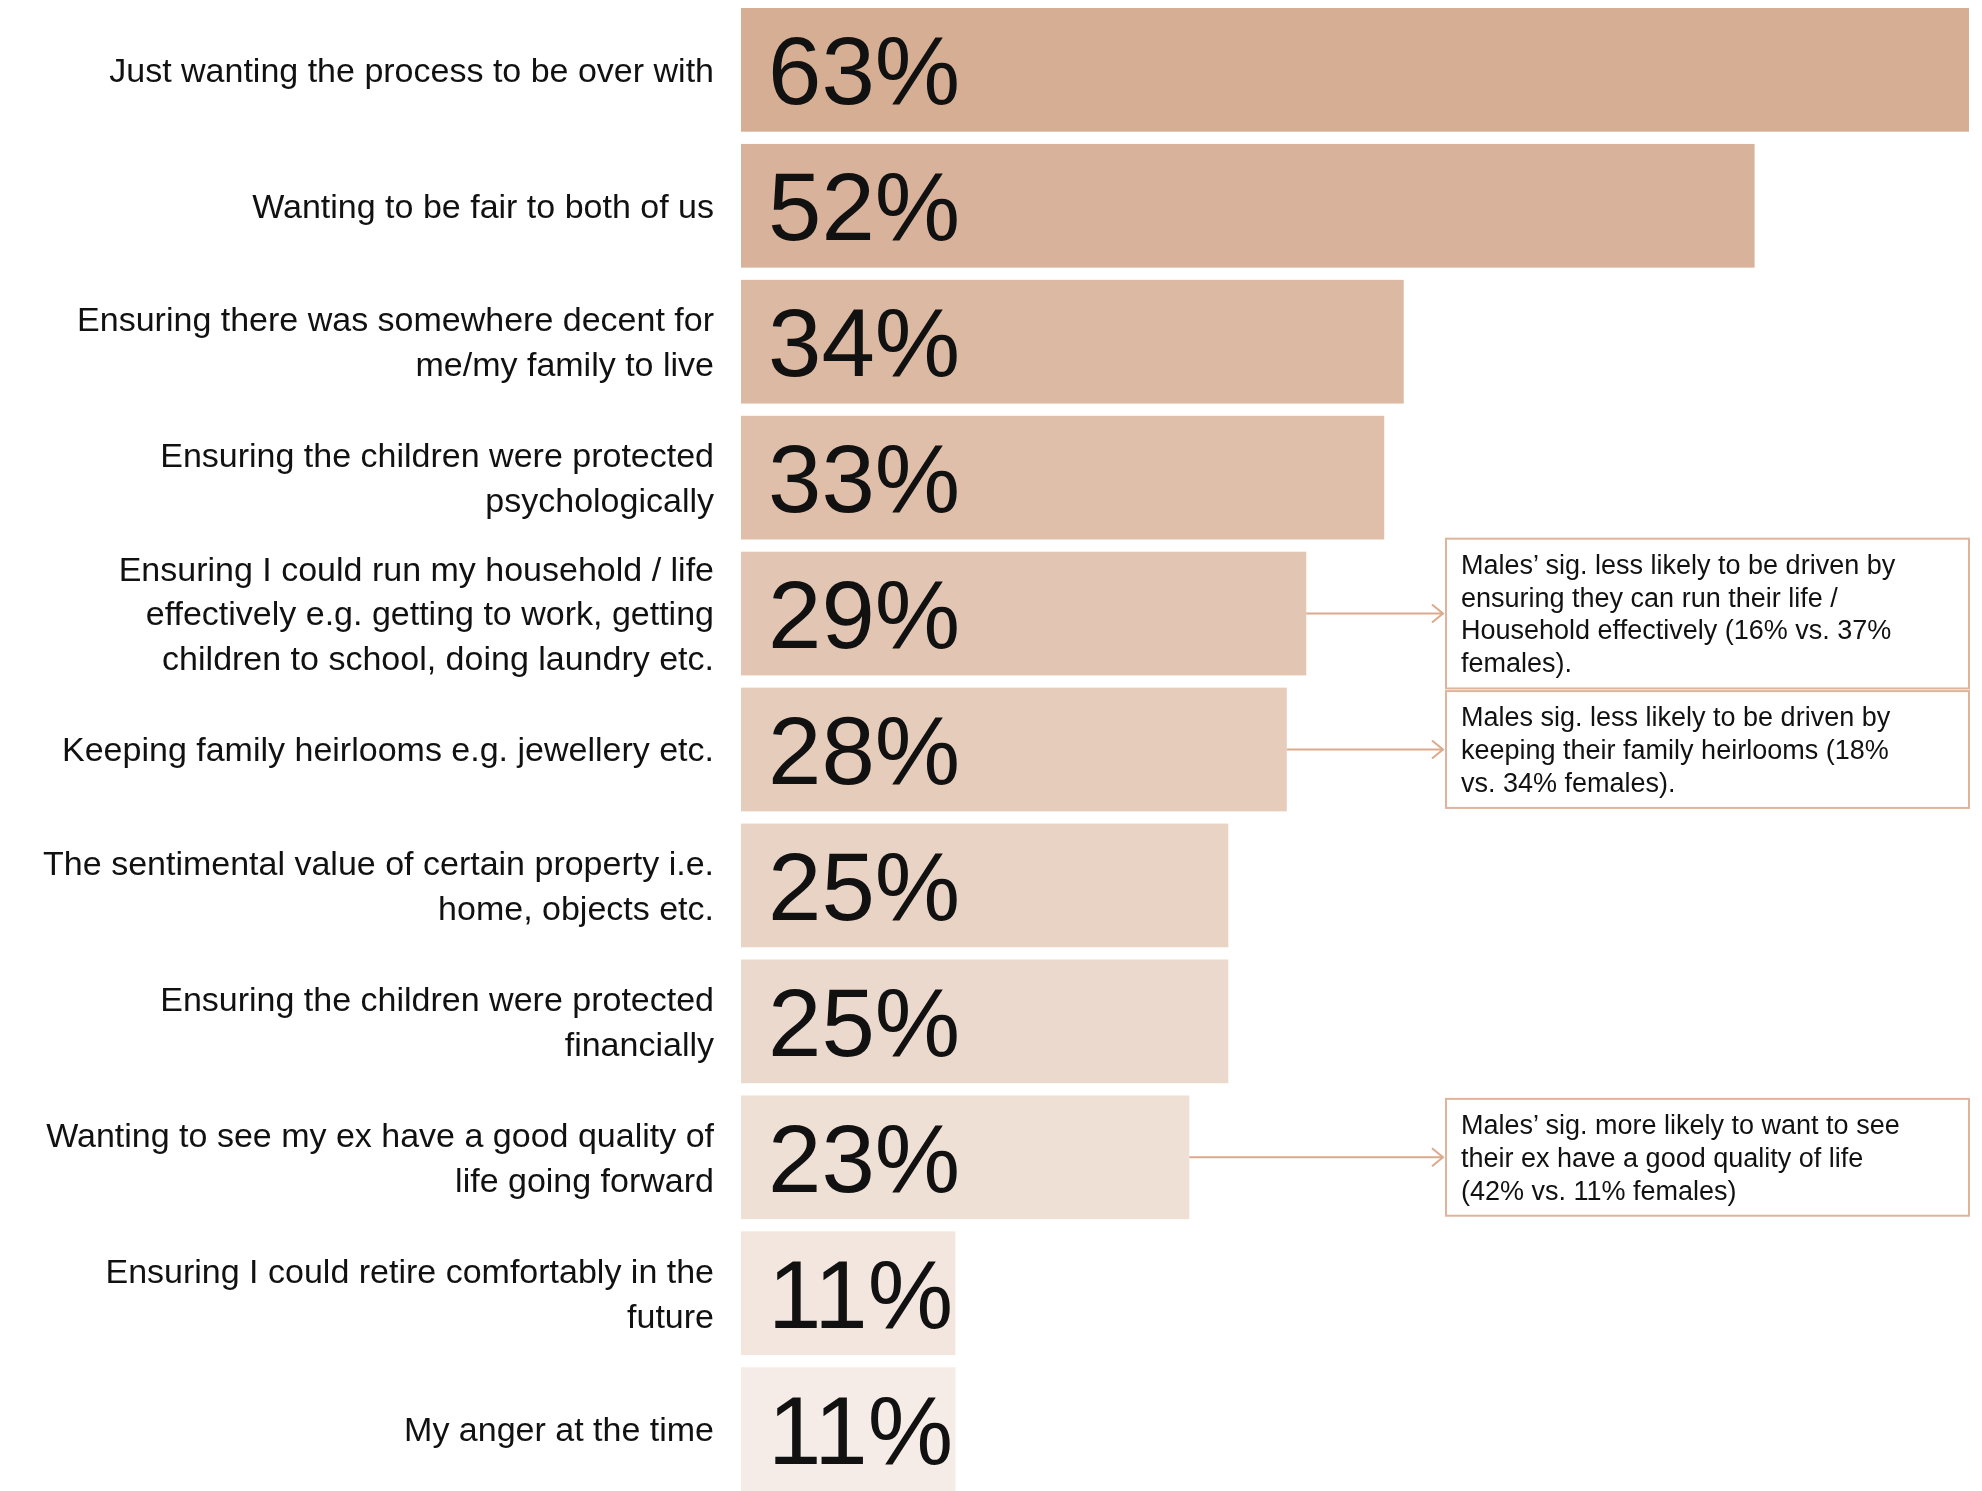  I want to click on y-tick-label: Ensuring there was somewhere decent for me/my family to live, so click(395, 342).